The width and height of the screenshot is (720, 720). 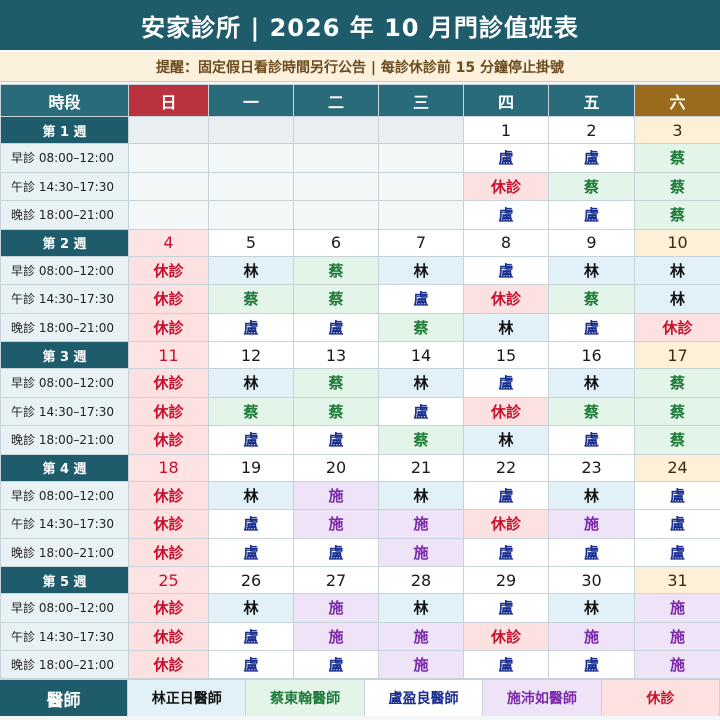 I want to click on date-cell: 10, so click(x=677, y=242).